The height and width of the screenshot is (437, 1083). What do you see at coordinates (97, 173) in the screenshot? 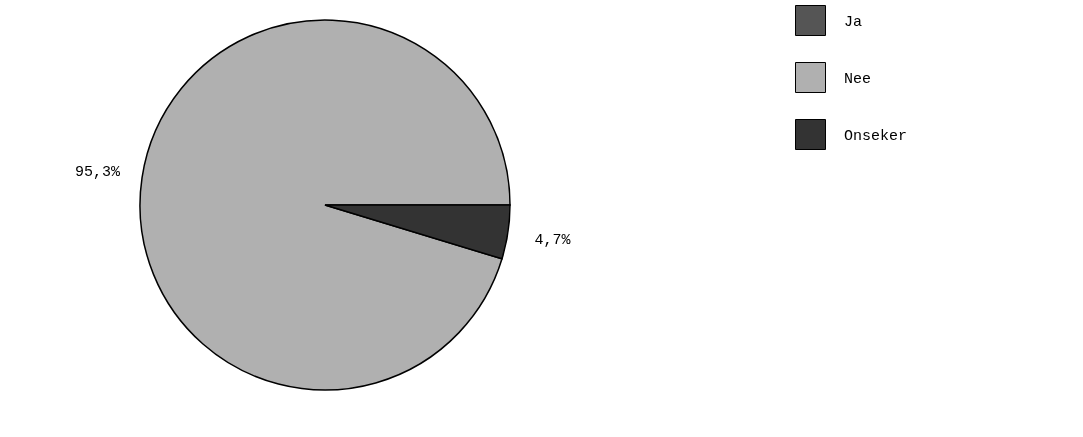
I see `data-label: 95,3%` at bounding box center [97, 173].